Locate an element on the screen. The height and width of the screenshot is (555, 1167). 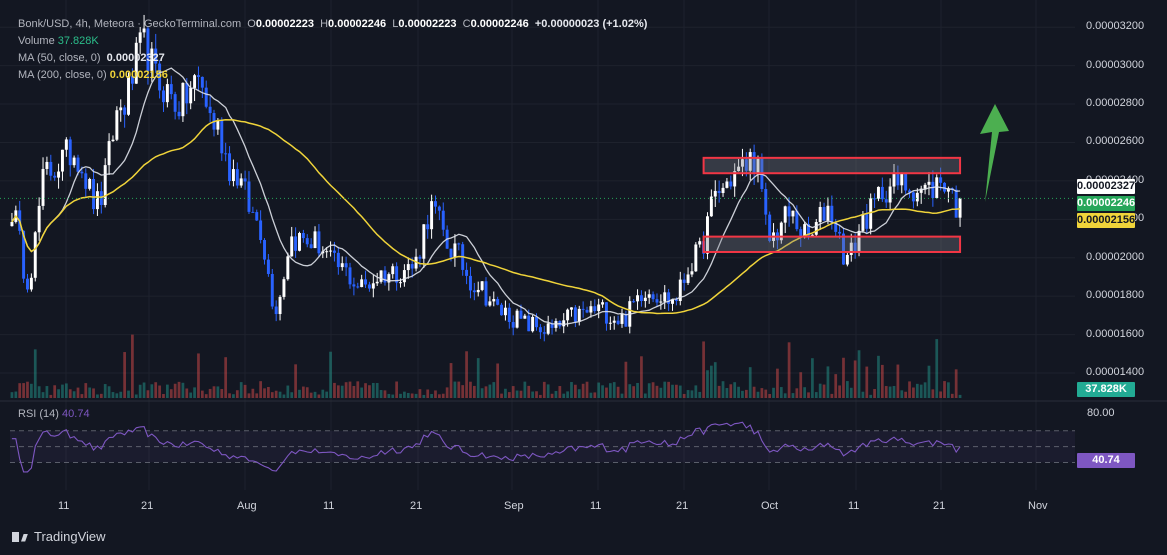
time-tick-label: Oct is located at coordinates (770, 506).